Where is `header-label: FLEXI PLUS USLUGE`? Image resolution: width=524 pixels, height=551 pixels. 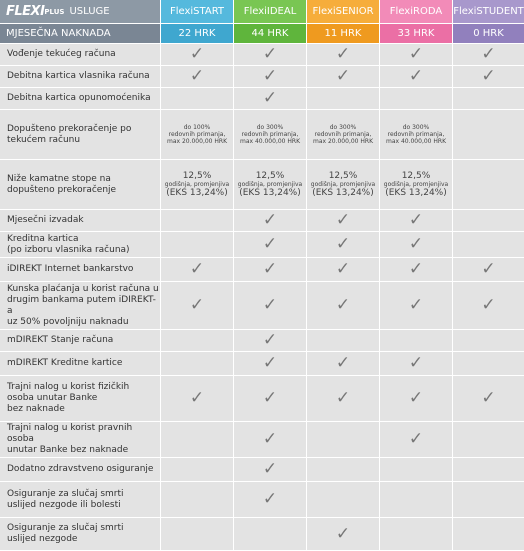
header-label: FLEXI PLUS USLUGE is located at coordinates (80, 11).